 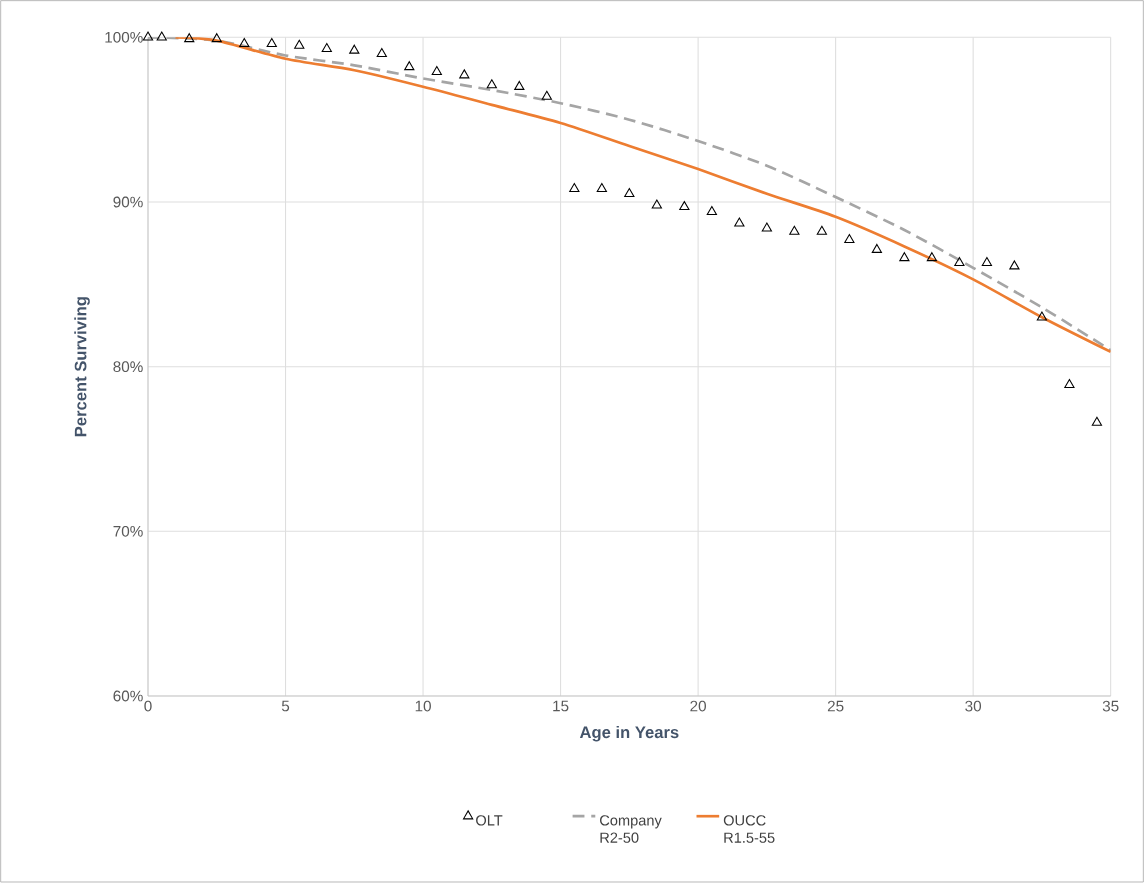 I want to click on x-tick-label: 5, so click(x=285, y=706).